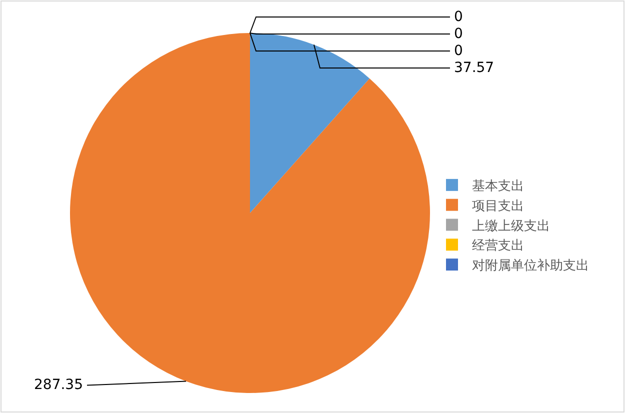  I want to click on legend-label: 项目支出, so click(498, 206).